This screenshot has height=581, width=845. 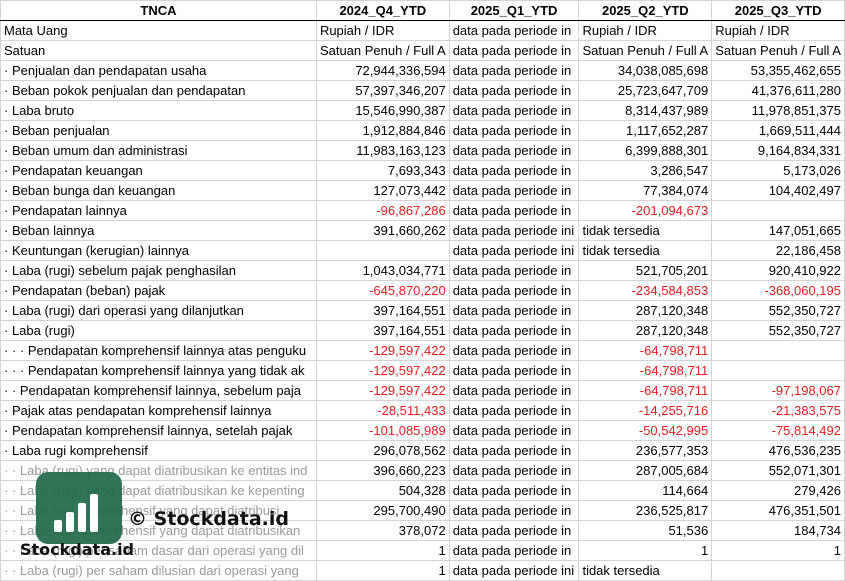 What do you see at coordinates (382, 170) in the screenshot?
I see `table-cell: 7,693,343` at bounding box center [382, 170].